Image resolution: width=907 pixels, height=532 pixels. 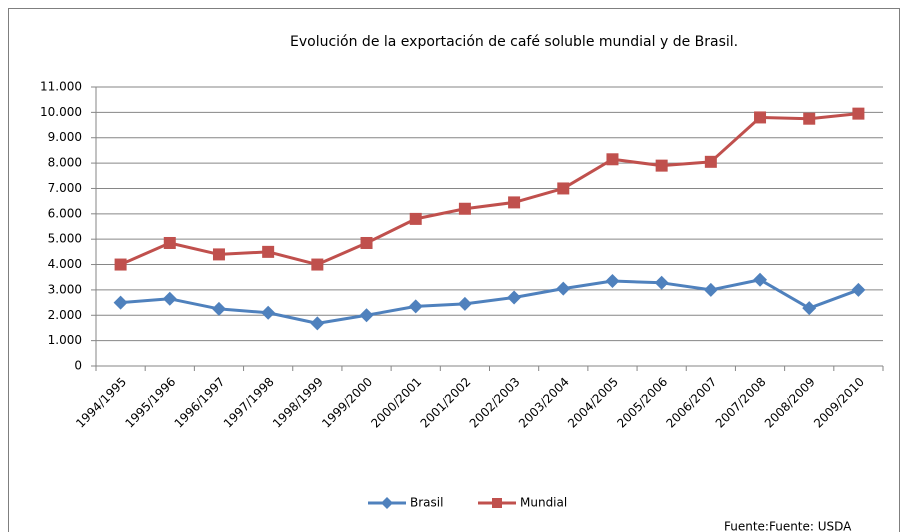 What do you see at coordinates (788, 526) in the screenshot?
I see `source-note: Fuente:Fuente: USDA` at bounding box center [788, 526].